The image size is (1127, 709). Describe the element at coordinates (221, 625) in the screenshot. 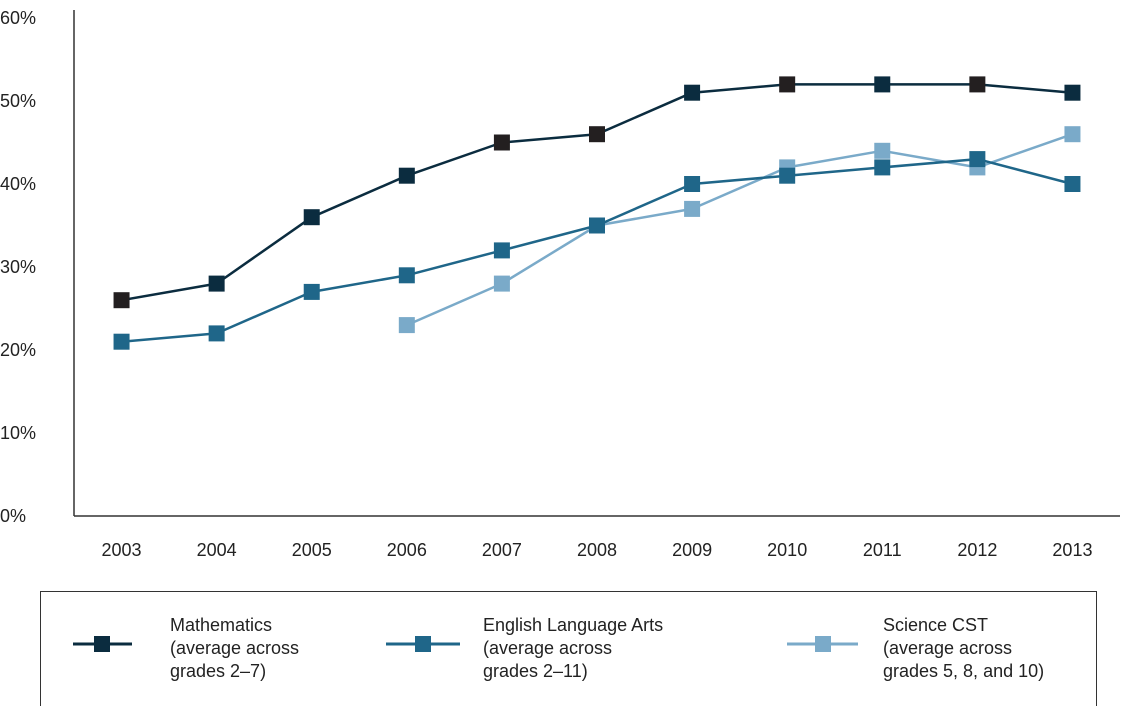

I see `legend-label-line: Mathematics` at that location.